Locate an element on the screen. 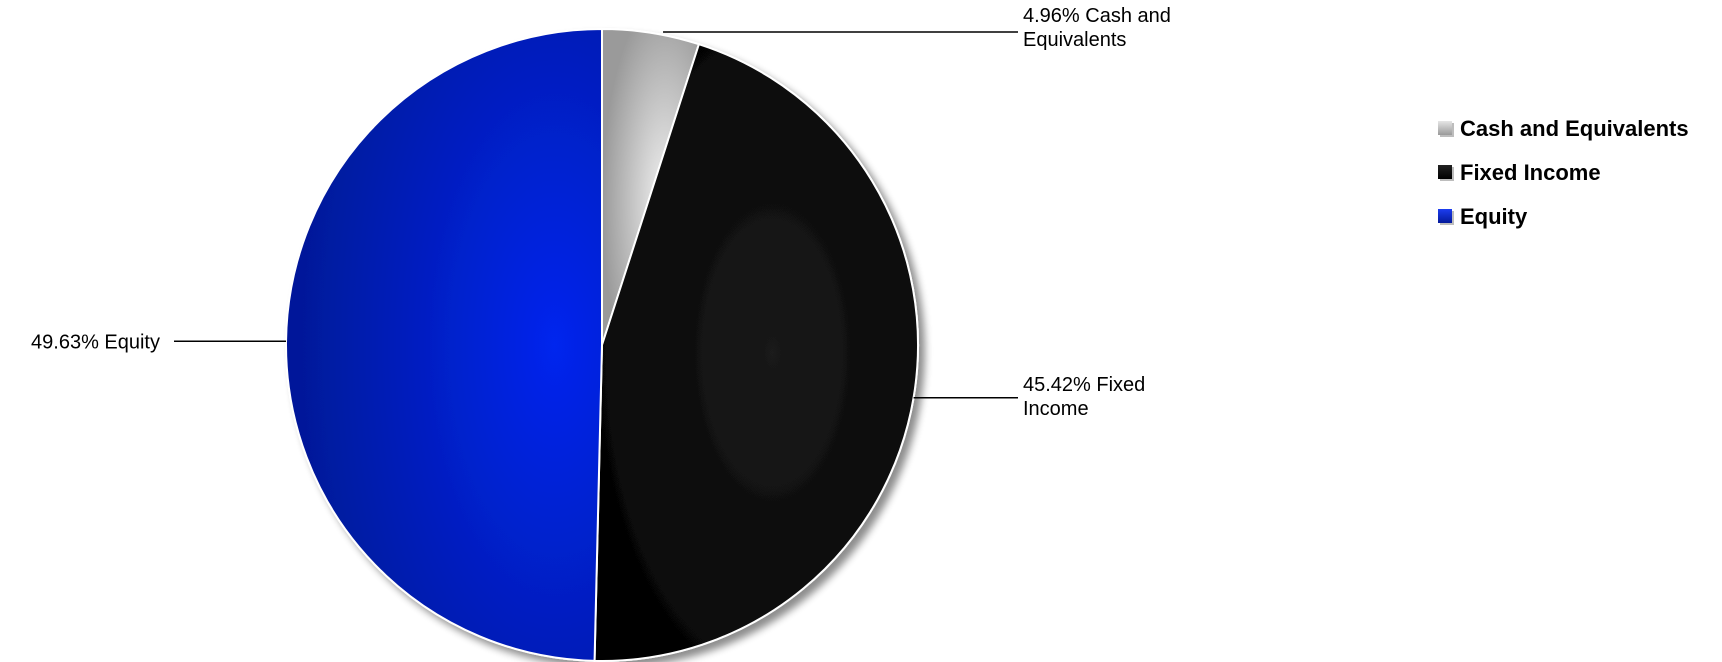 The width and height of the screenshot is (1722, 662). legend-label-equity: Equity is located at coordinates (1494, 216).